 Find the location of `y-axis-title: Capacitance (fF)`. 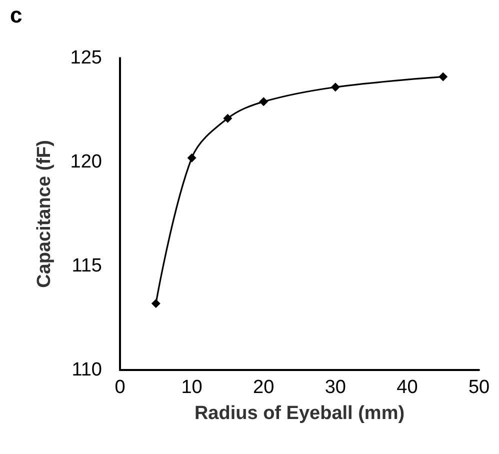

y-axis-title: Capacitance (fF) is located at coordinates (44, 214).